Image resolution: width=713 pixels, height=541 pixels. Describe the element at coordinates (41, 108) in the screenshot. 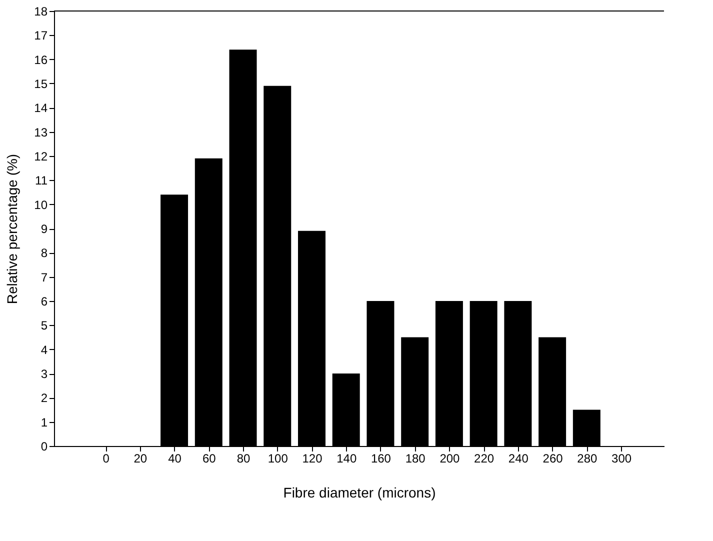

I see `y-tick-label: 14` at that location.